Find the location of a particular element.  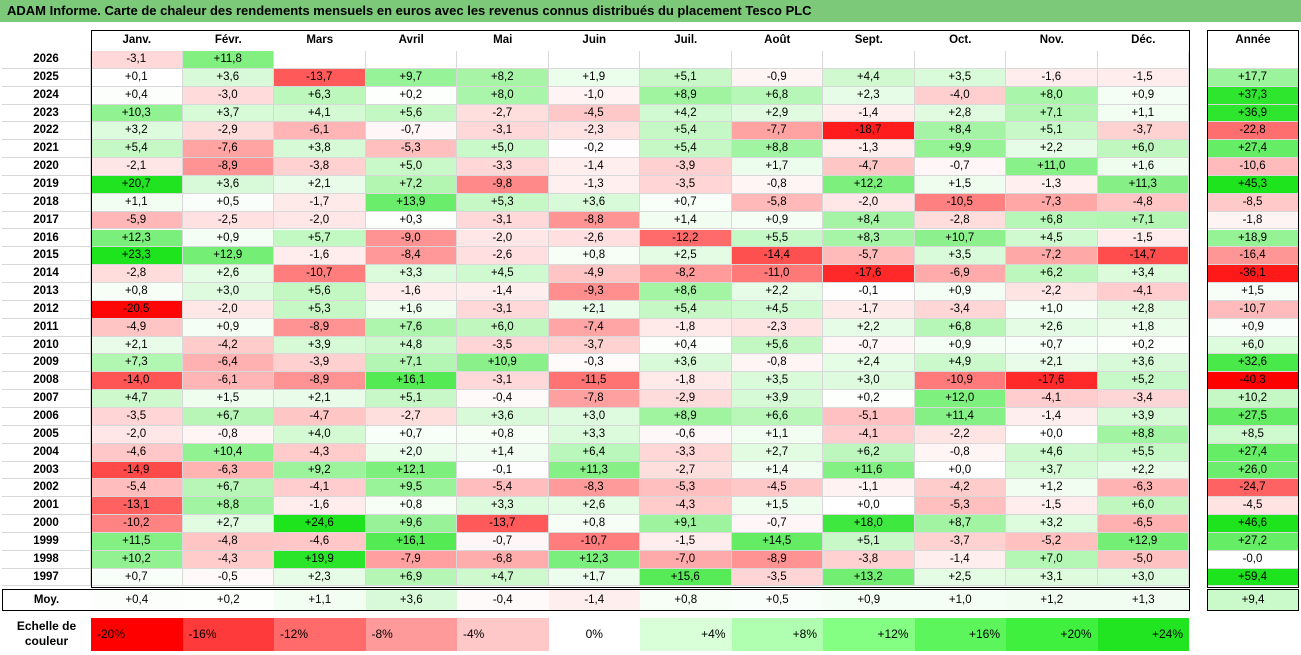

year-header: Année is located at coordinates (1253, 40).